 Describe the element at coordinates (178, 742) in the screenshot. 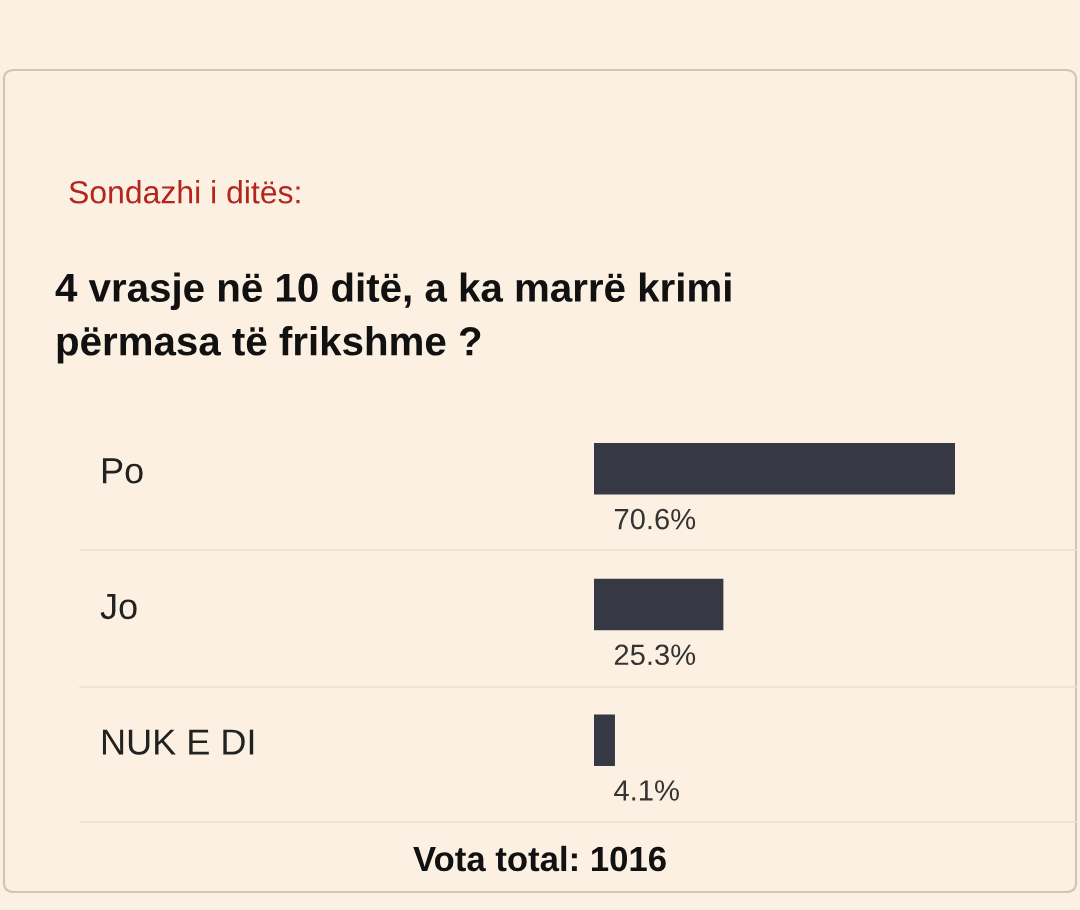

I see `y-tick-label: NUK E DI` at that location.